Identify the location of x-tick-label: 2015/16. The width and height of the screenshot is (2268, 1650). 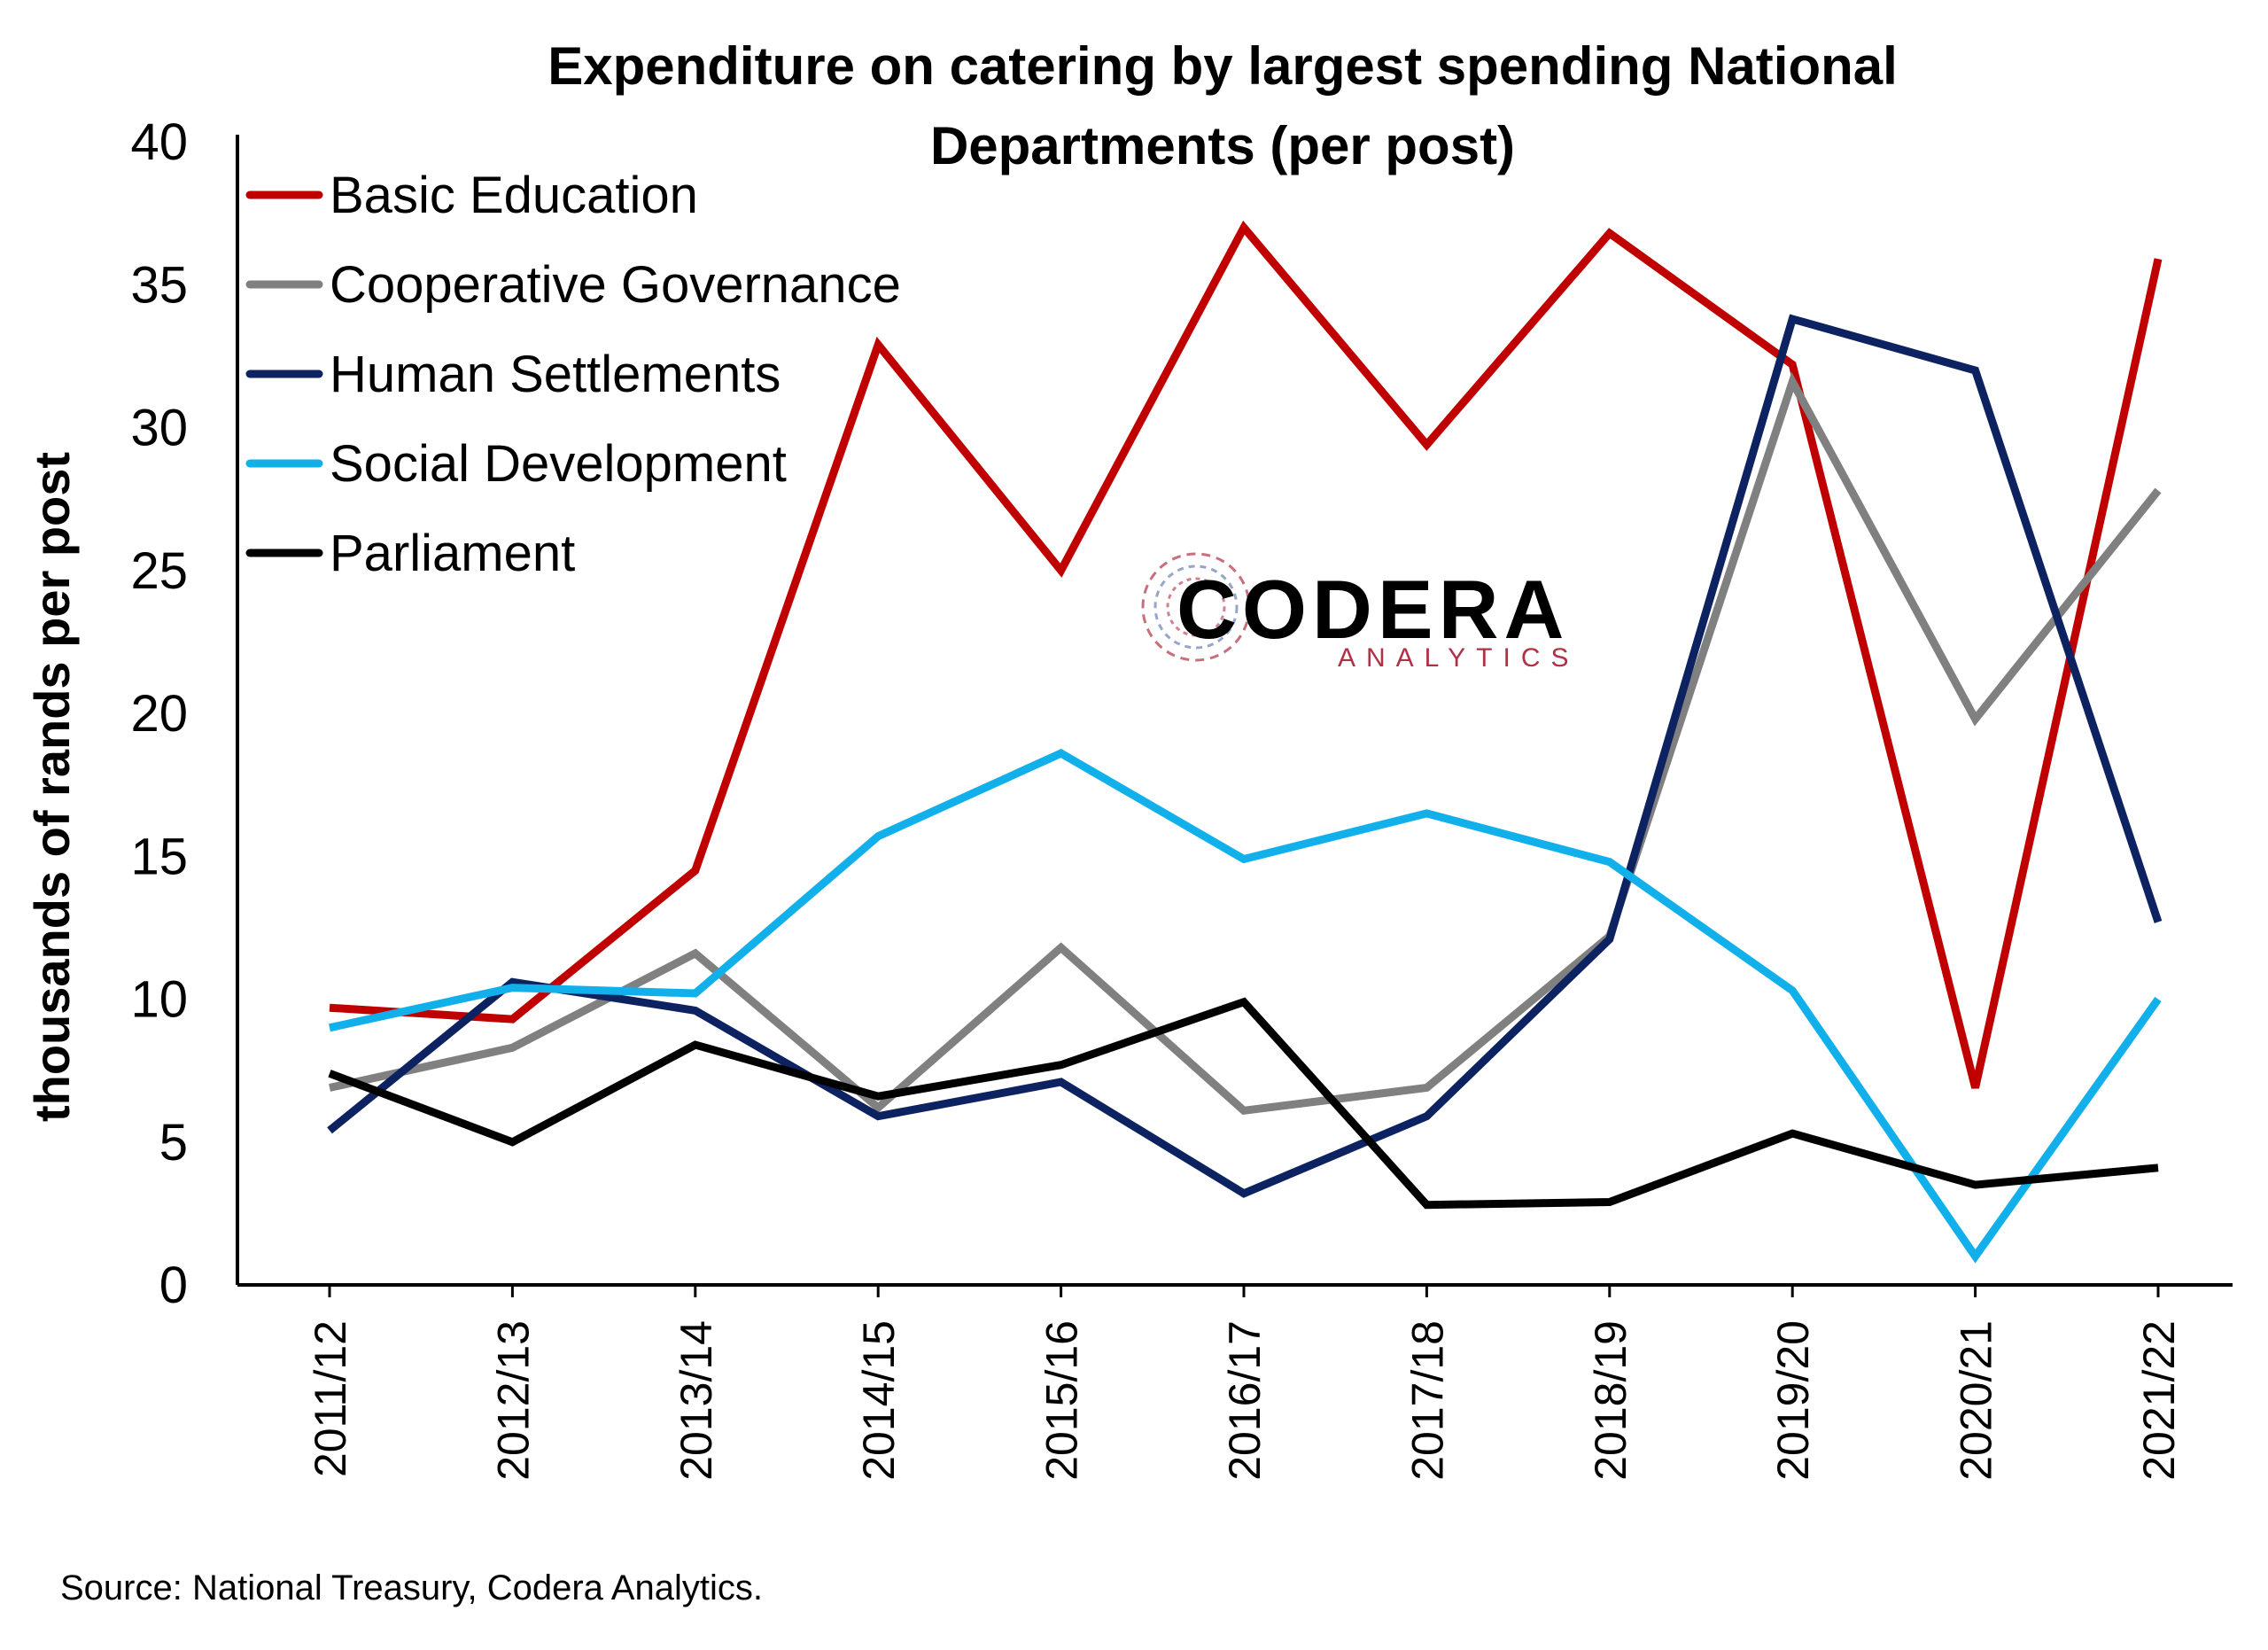
(1062, 1400).